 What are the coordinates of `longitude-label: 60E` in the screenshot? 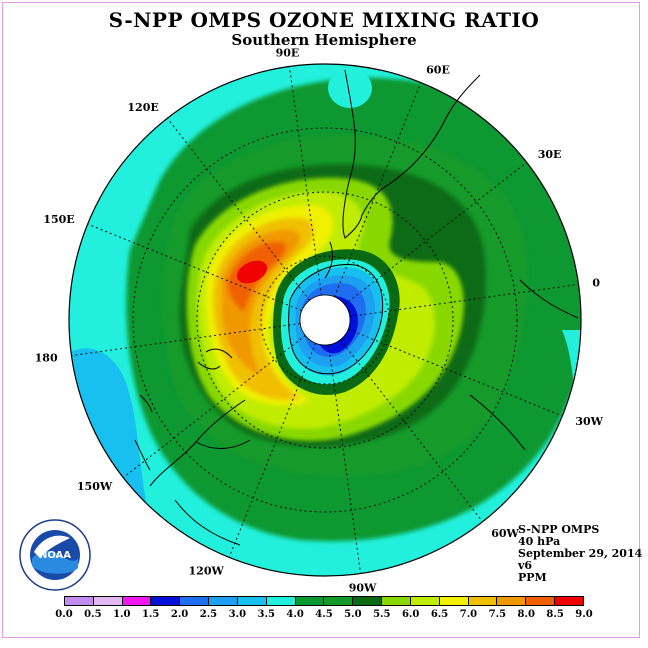 It's located at (438, 70).